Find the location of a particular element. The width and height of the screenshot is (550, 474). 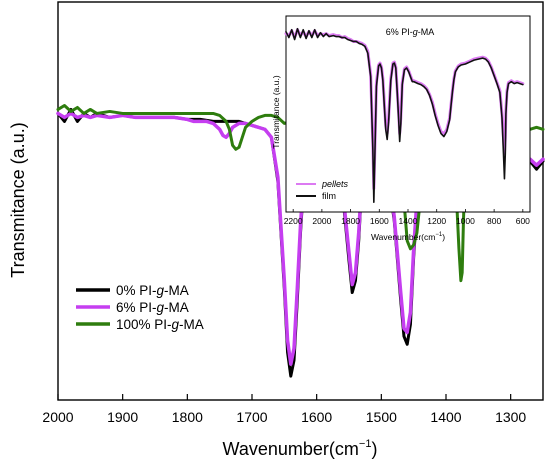

inset-x-axis-label-sup: −1 is located at coordinates (439, 235).